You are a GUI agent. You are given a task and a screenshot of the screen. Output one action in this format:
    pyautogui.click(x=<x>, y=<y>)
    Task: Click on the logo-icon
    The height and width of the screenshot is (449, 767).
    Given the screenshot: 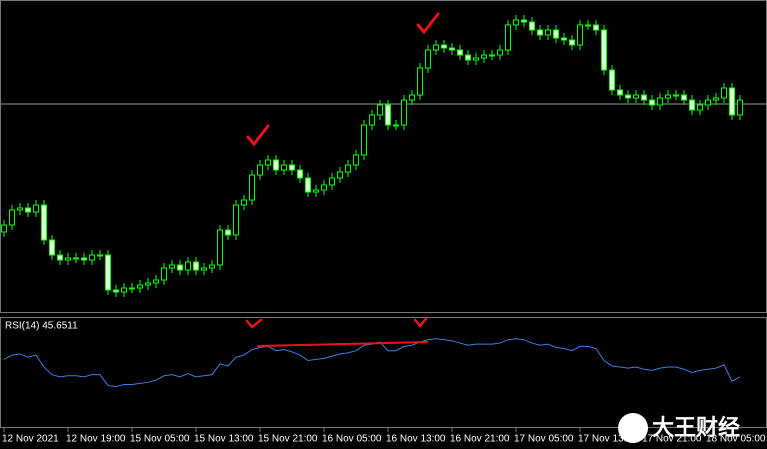 What is the action you would take?
    pyautogui.click(x=633, y=428)
    